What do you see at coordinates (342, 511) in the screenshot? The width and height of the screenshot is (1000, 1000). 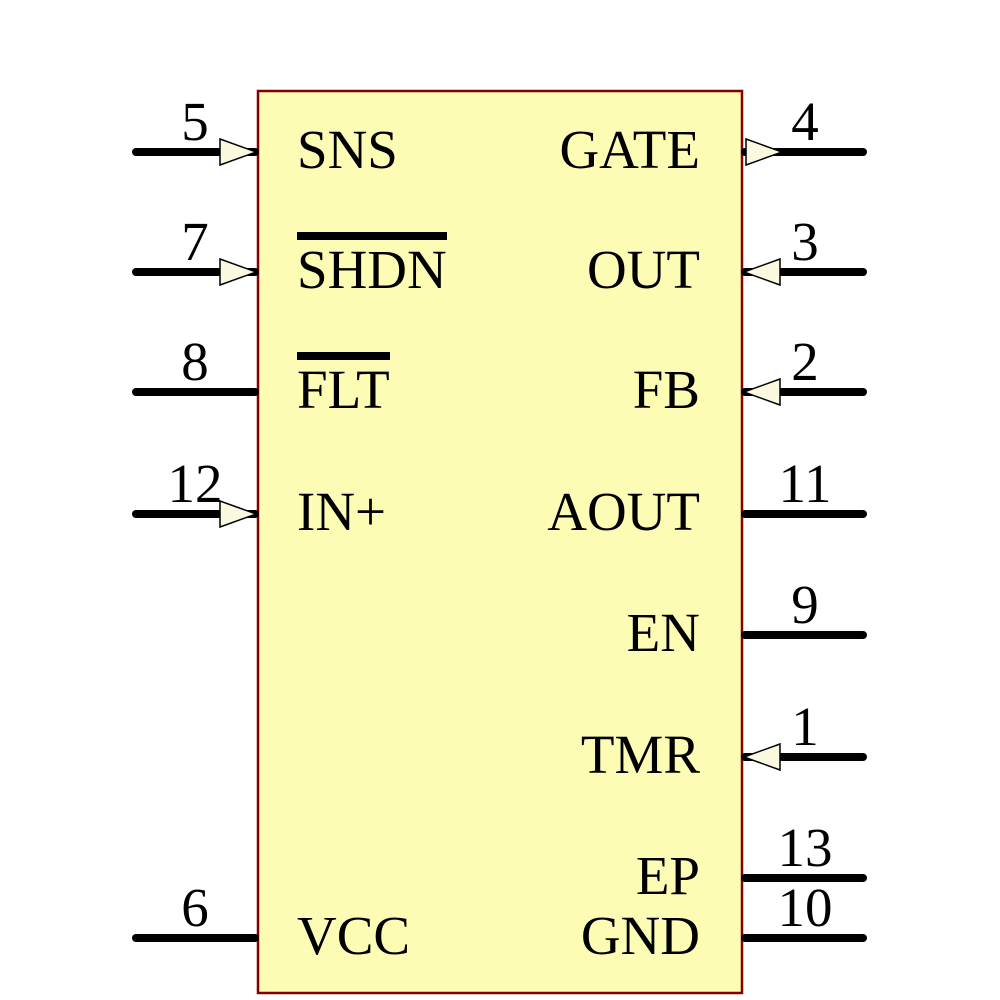 I see `pin-name-inplus: IN+` at bounding box center [342, 511].